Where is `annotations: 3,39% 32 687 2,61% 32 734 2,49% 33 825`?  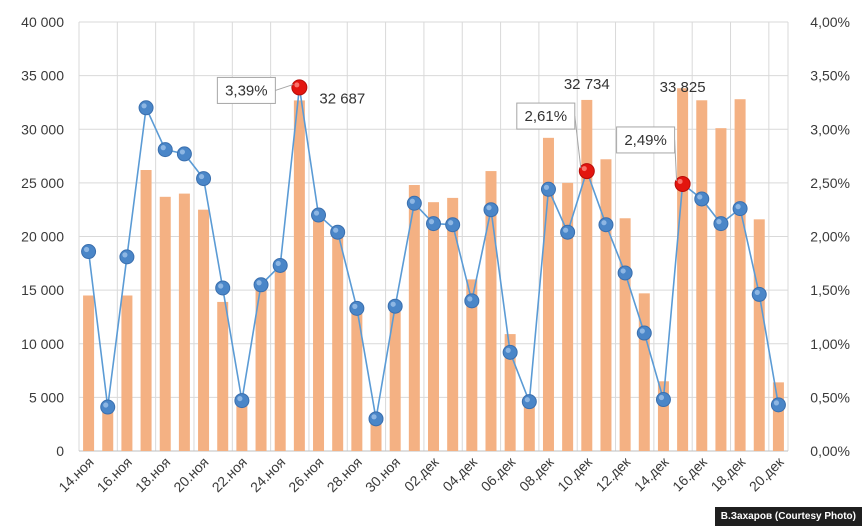 annotations: 3,39% 32 687 2,61% 32 734 2,49% 33 825 is located at coordinates (461, 128).